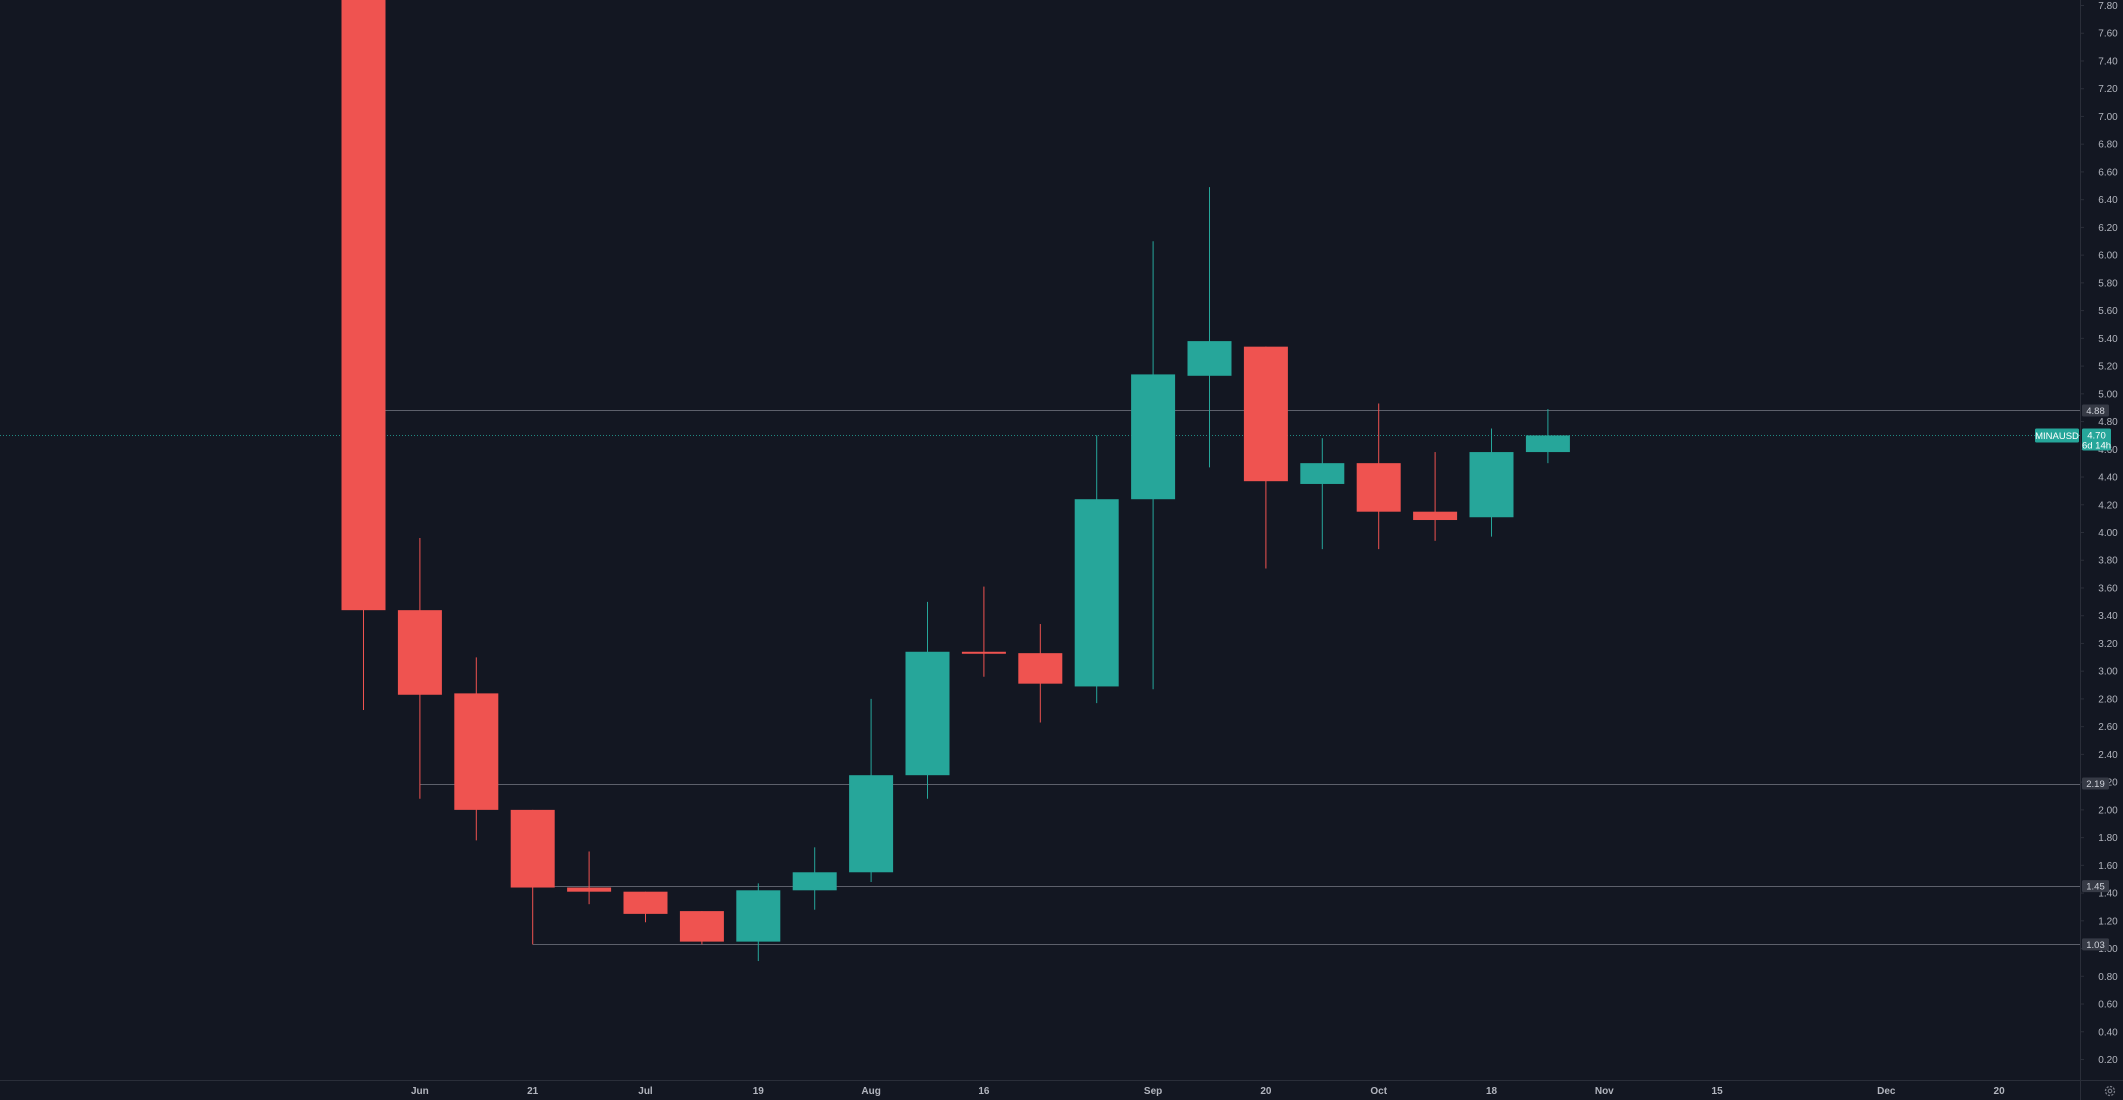  Describe the element at coordinates (2108, 1032) in the screenshot. I see `price-tick-label: 0.40` at that location.